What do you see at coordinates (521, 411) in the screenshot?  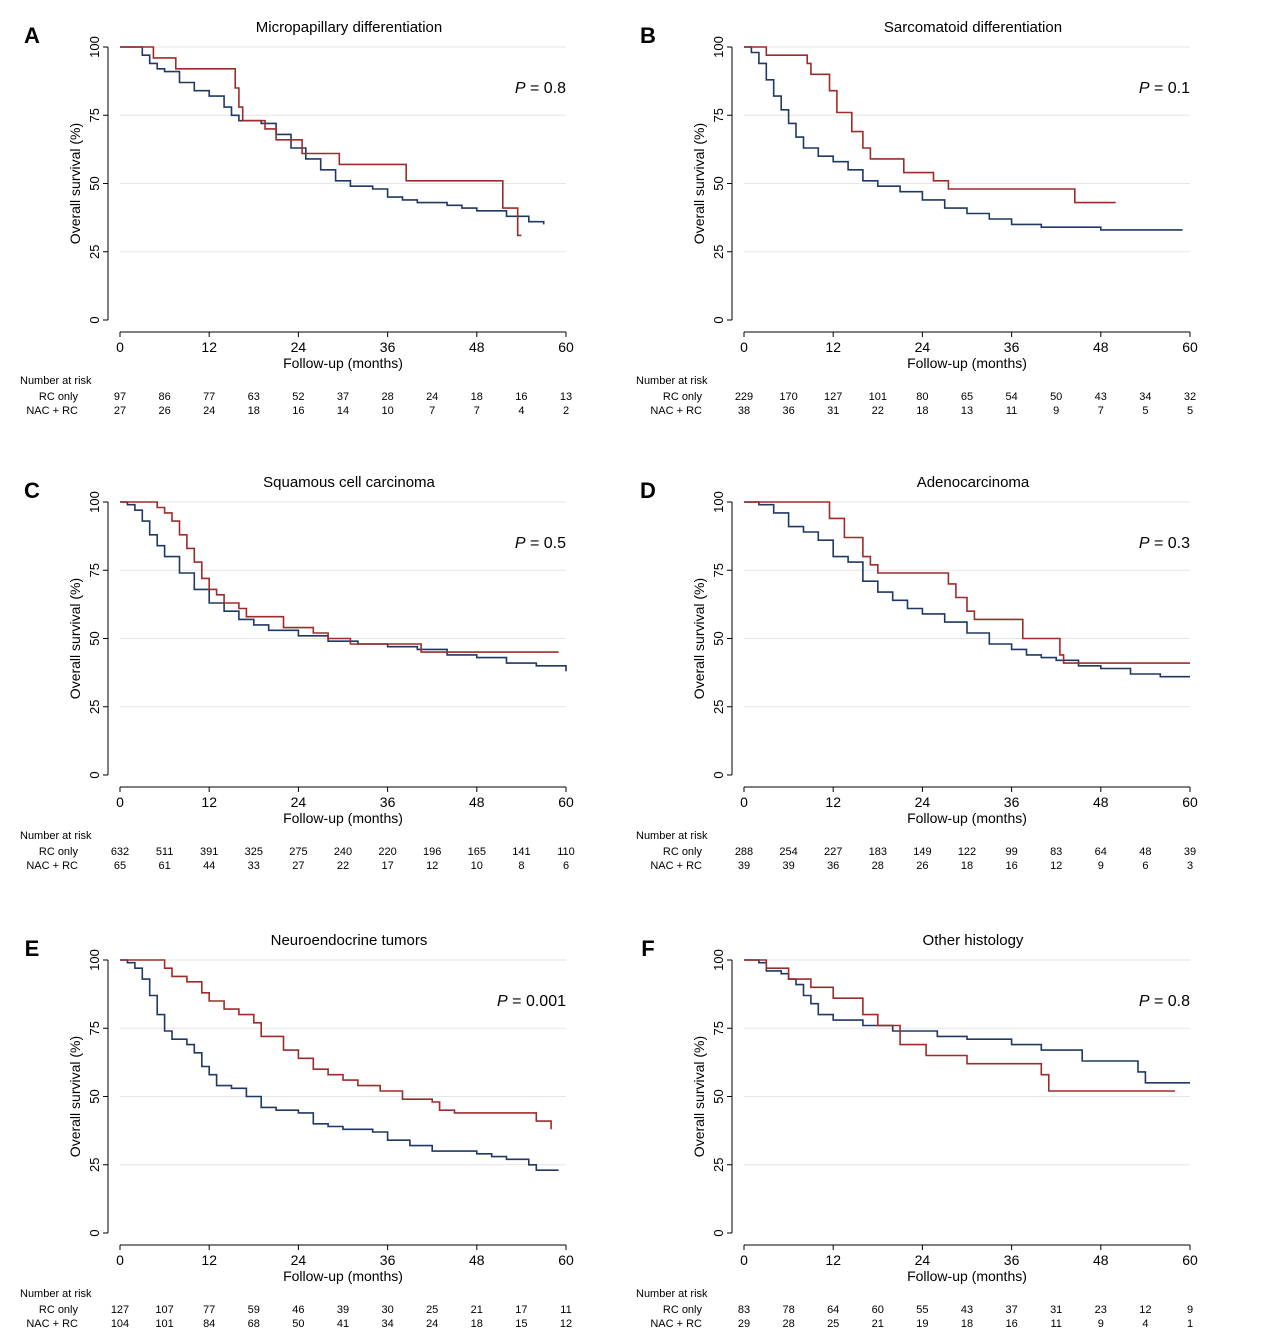 I see `risk-count: 4` at bounding box center [521, 411].